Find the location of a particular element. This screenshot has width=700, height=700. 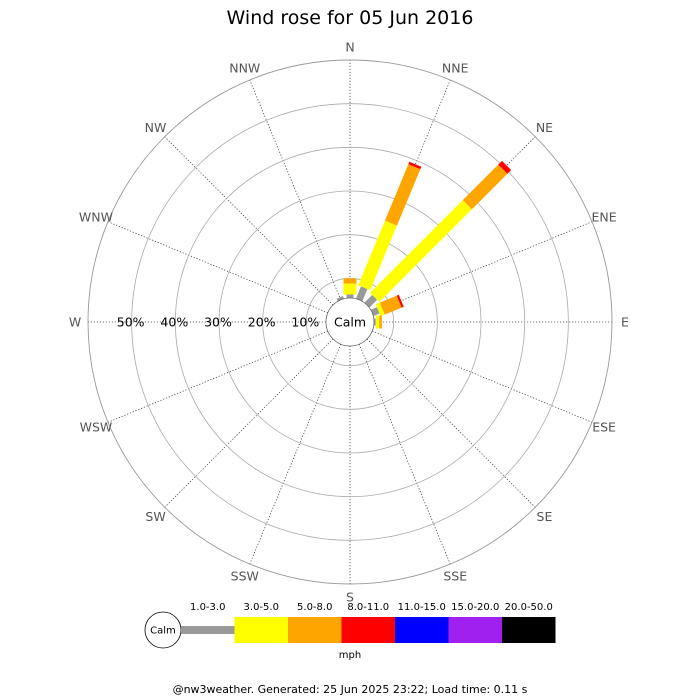

direction-label-s: S is located at coordinates (350, 597).